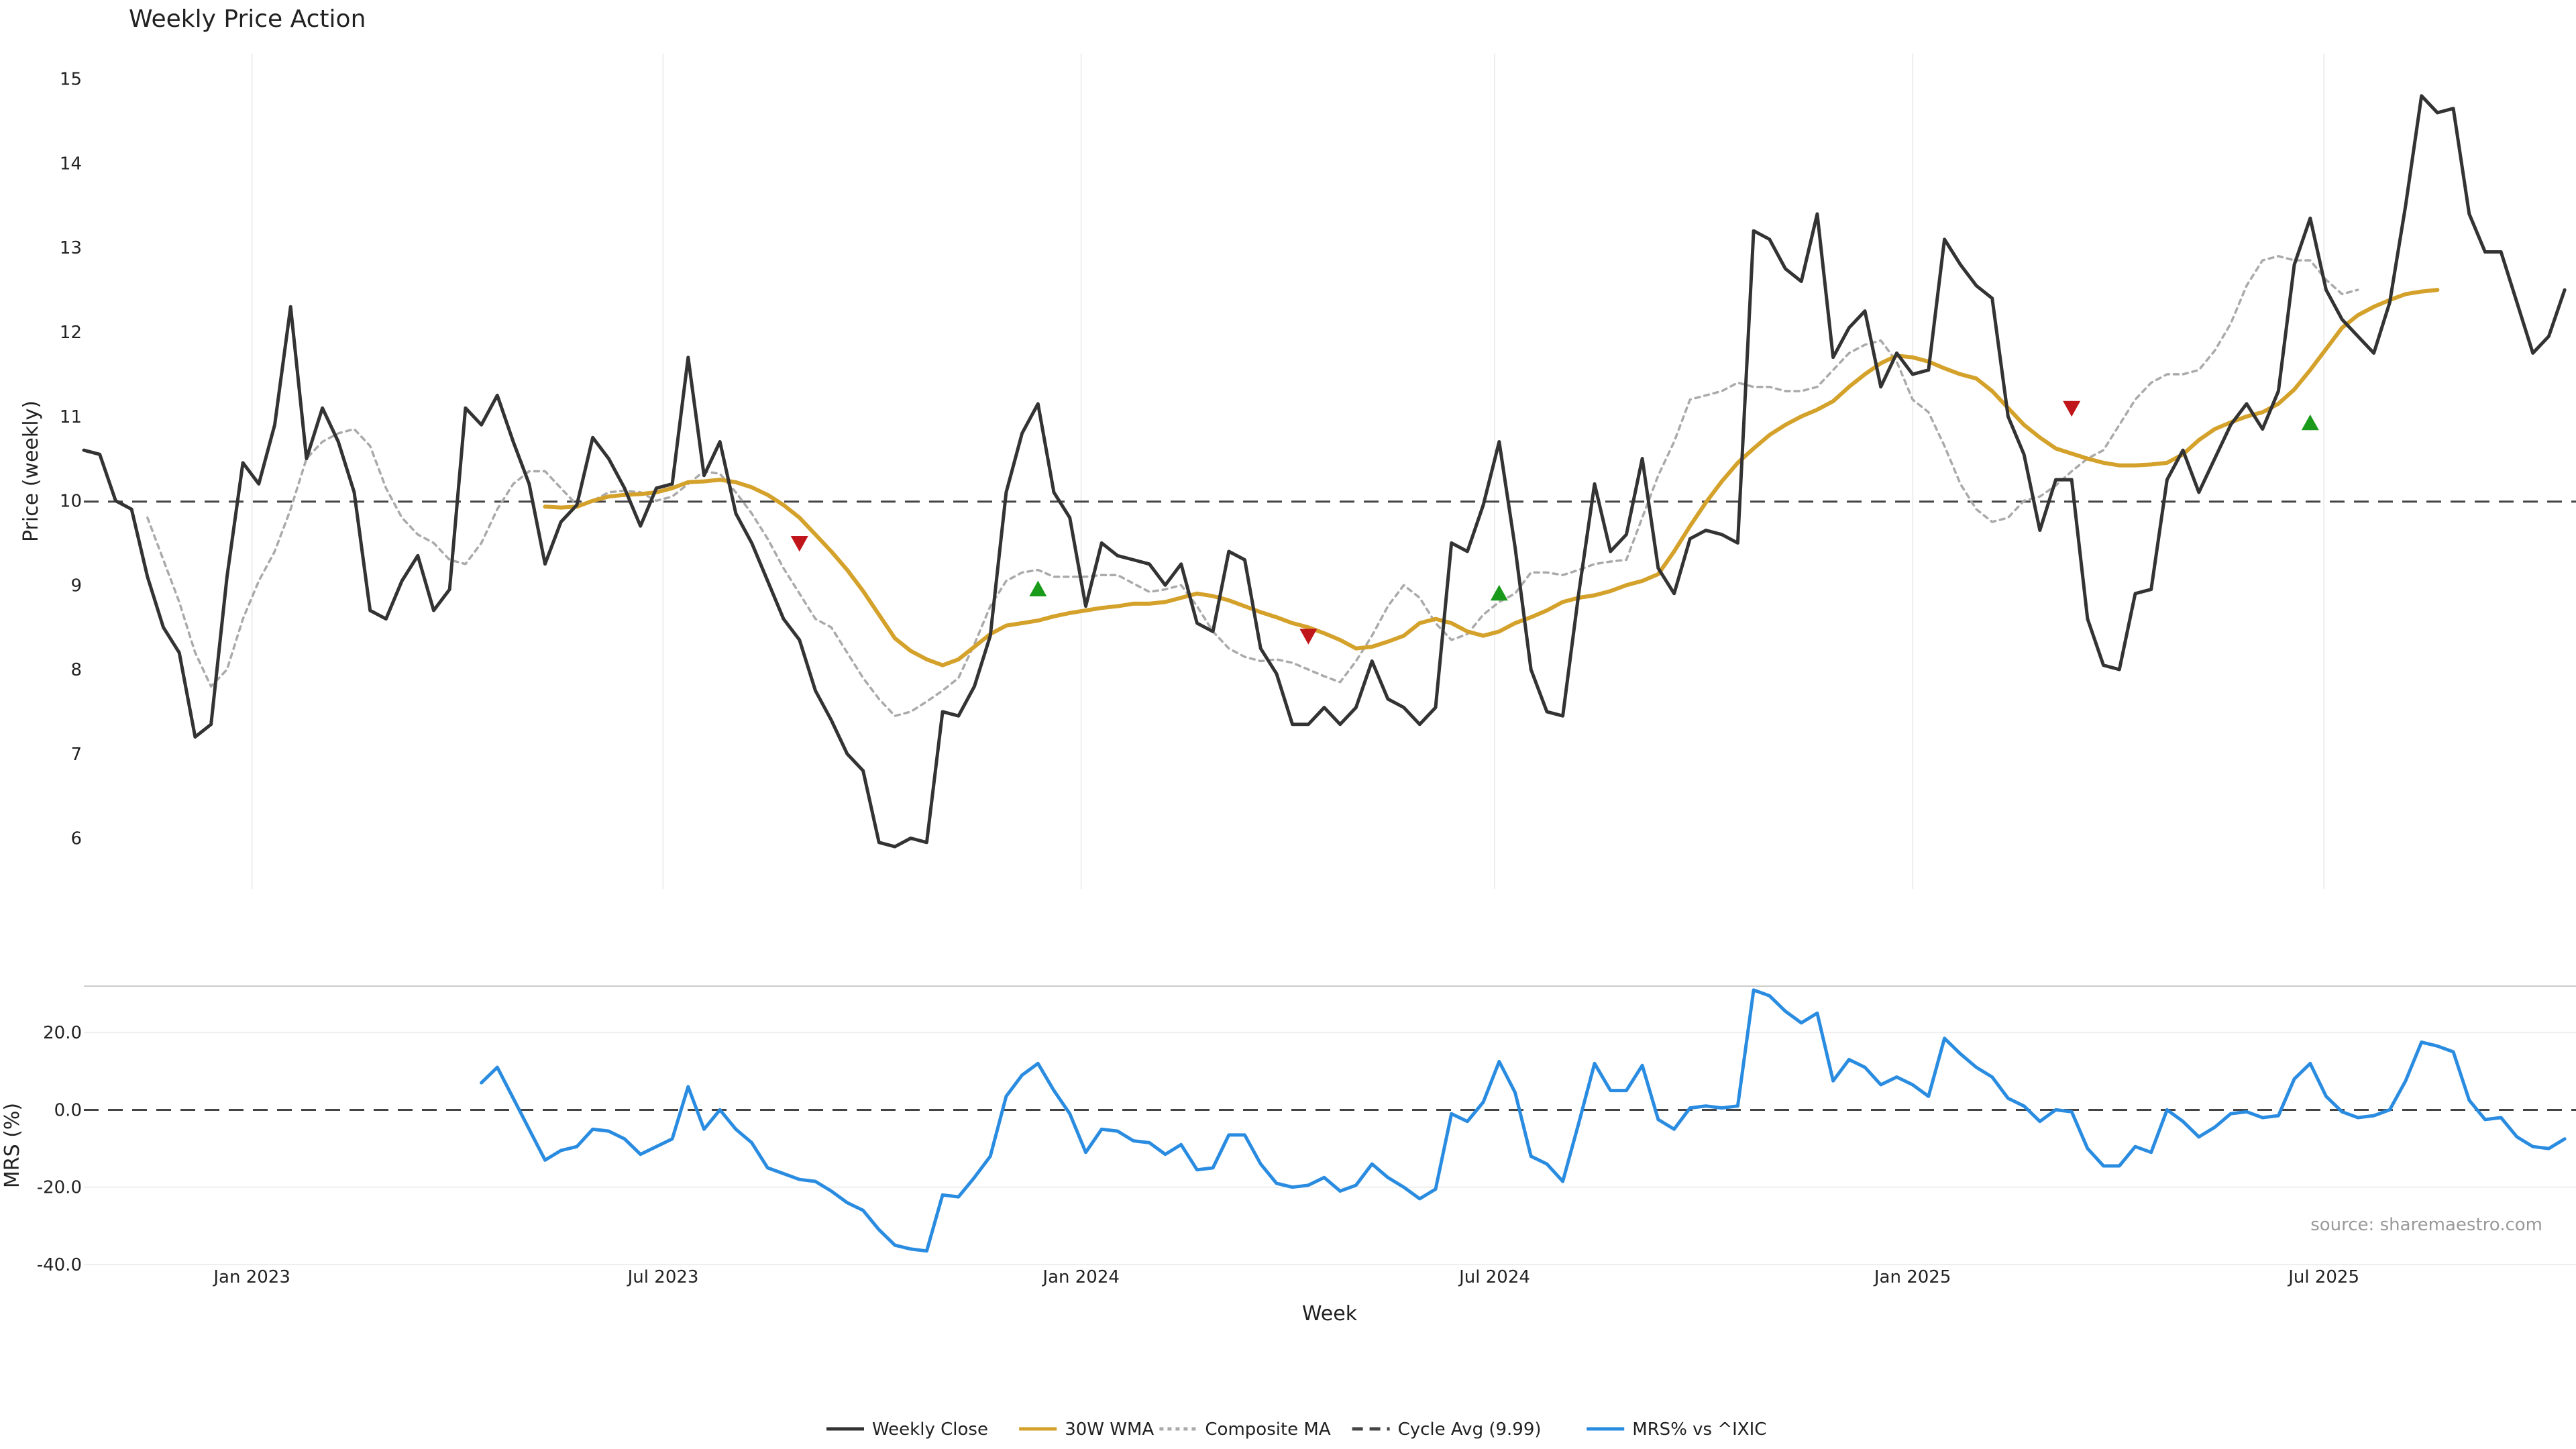  Describe the element at coordinates (71, 80) in the screenshot. I see `price-y-tick-label: 15` at that location.